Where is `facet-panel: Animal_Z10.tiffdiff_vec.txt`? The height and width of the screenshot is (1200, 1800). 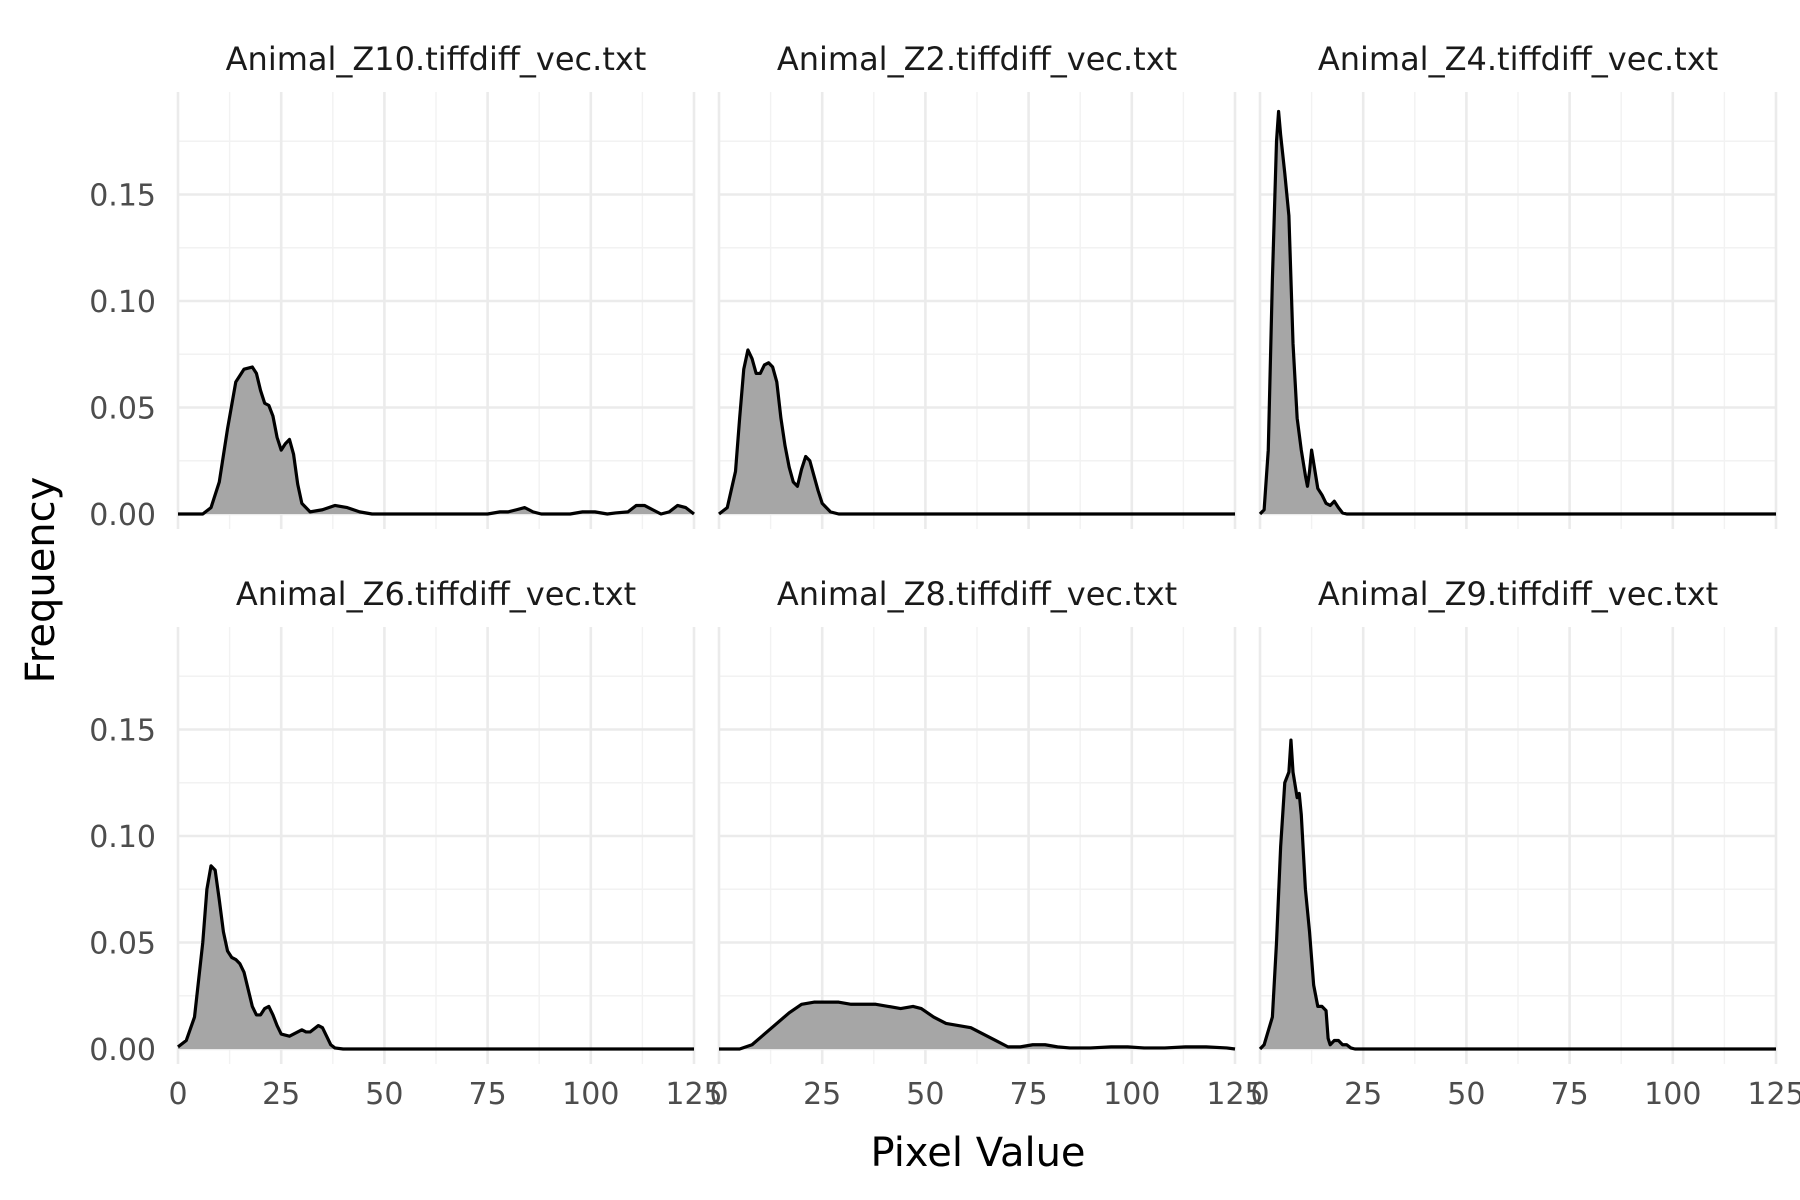 facet-panel: Animal_Z10.tiffdiff_vec.txt is located at coordinates (436, 284).